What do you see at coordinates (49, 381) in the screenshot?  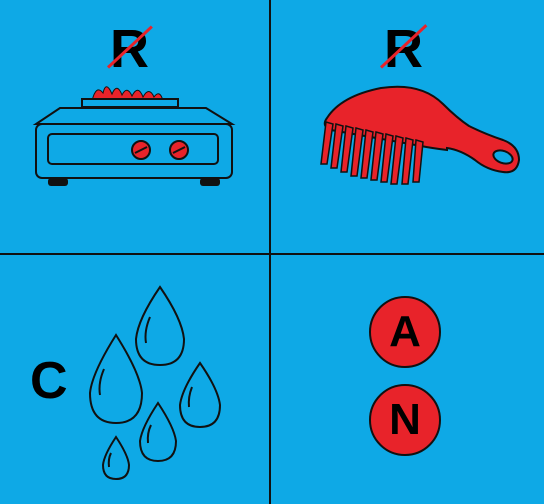 I see `letter-c: C` at bounding box center [49, 381].